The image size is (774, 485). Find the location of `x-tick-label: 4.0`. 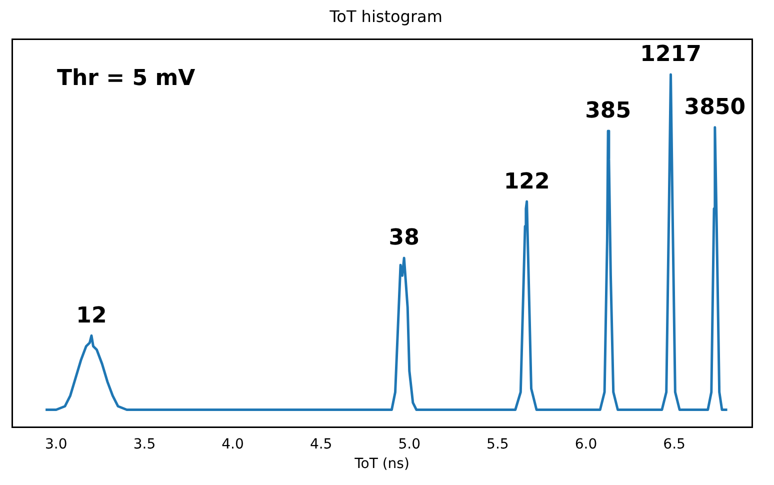

x-tick-label: 4.0 is located at coordinates (233, 444).